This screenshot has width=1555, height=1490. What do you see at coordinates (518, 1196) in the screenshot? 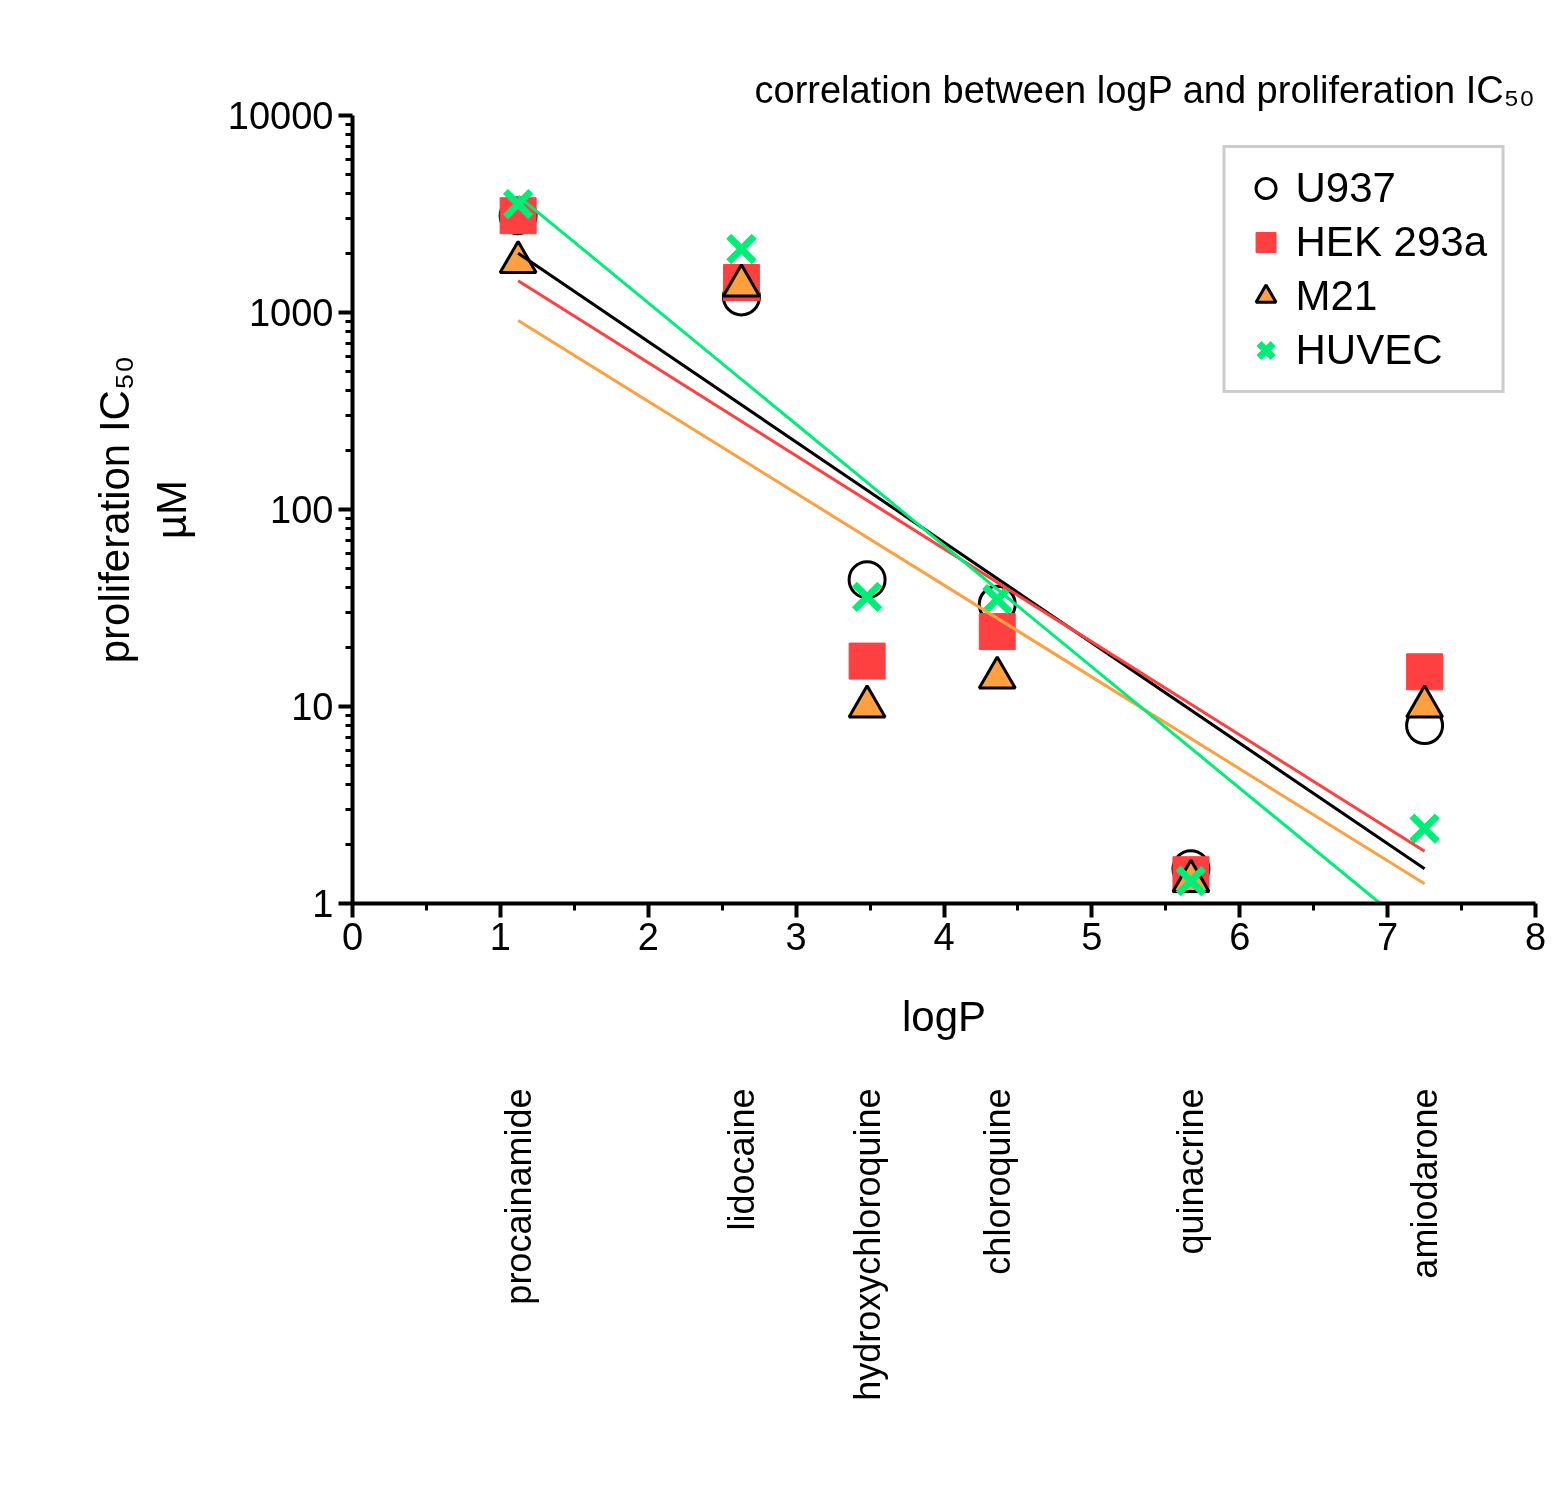
I see `text: procainamide` at bounding box center [518, 1196].